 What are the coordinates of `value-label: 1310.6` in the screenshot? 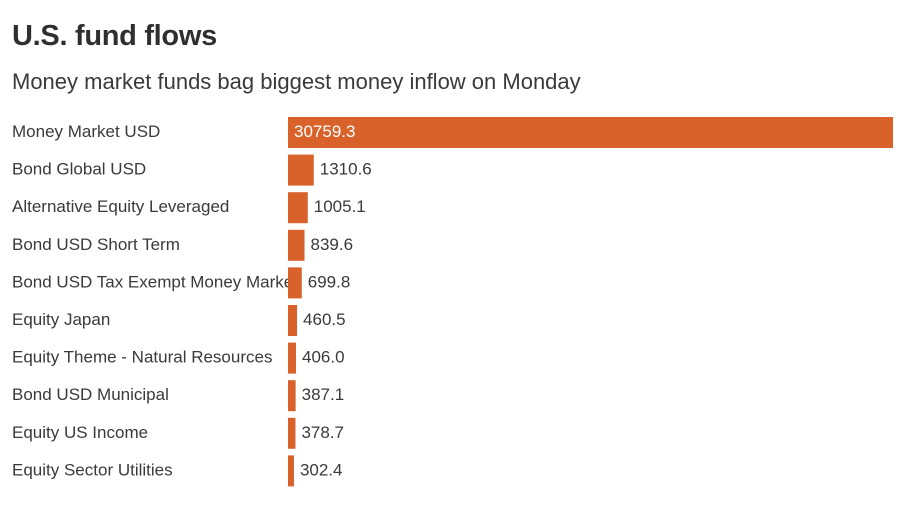 It's located at (346, 169).